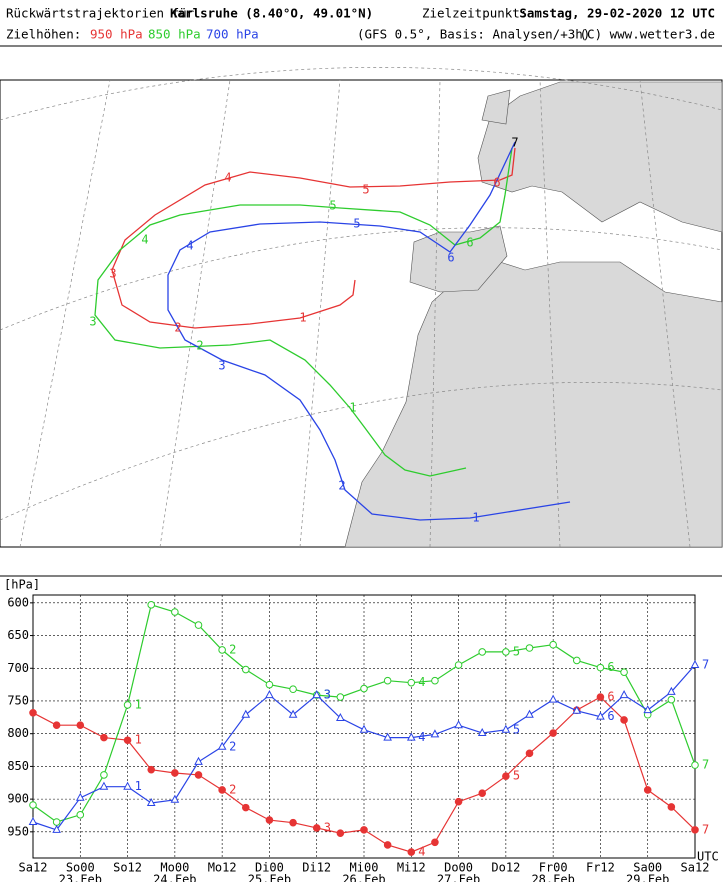  What do you see at coordinates (174, 34) in the screenshot?
I see `level-850: 850 hPa` at bounding box center [174, 34].